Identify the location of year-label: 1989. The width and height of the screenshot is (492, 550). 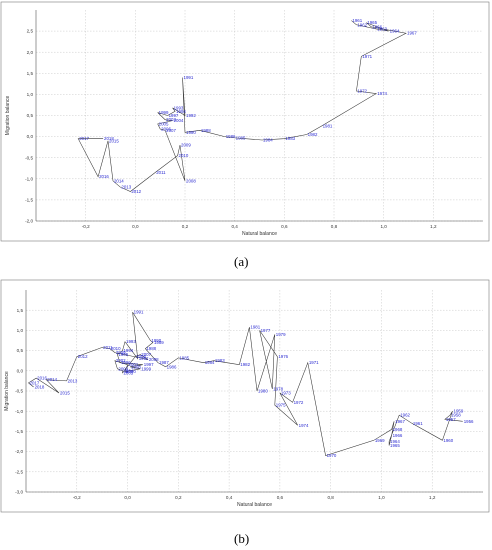
(159, 342).